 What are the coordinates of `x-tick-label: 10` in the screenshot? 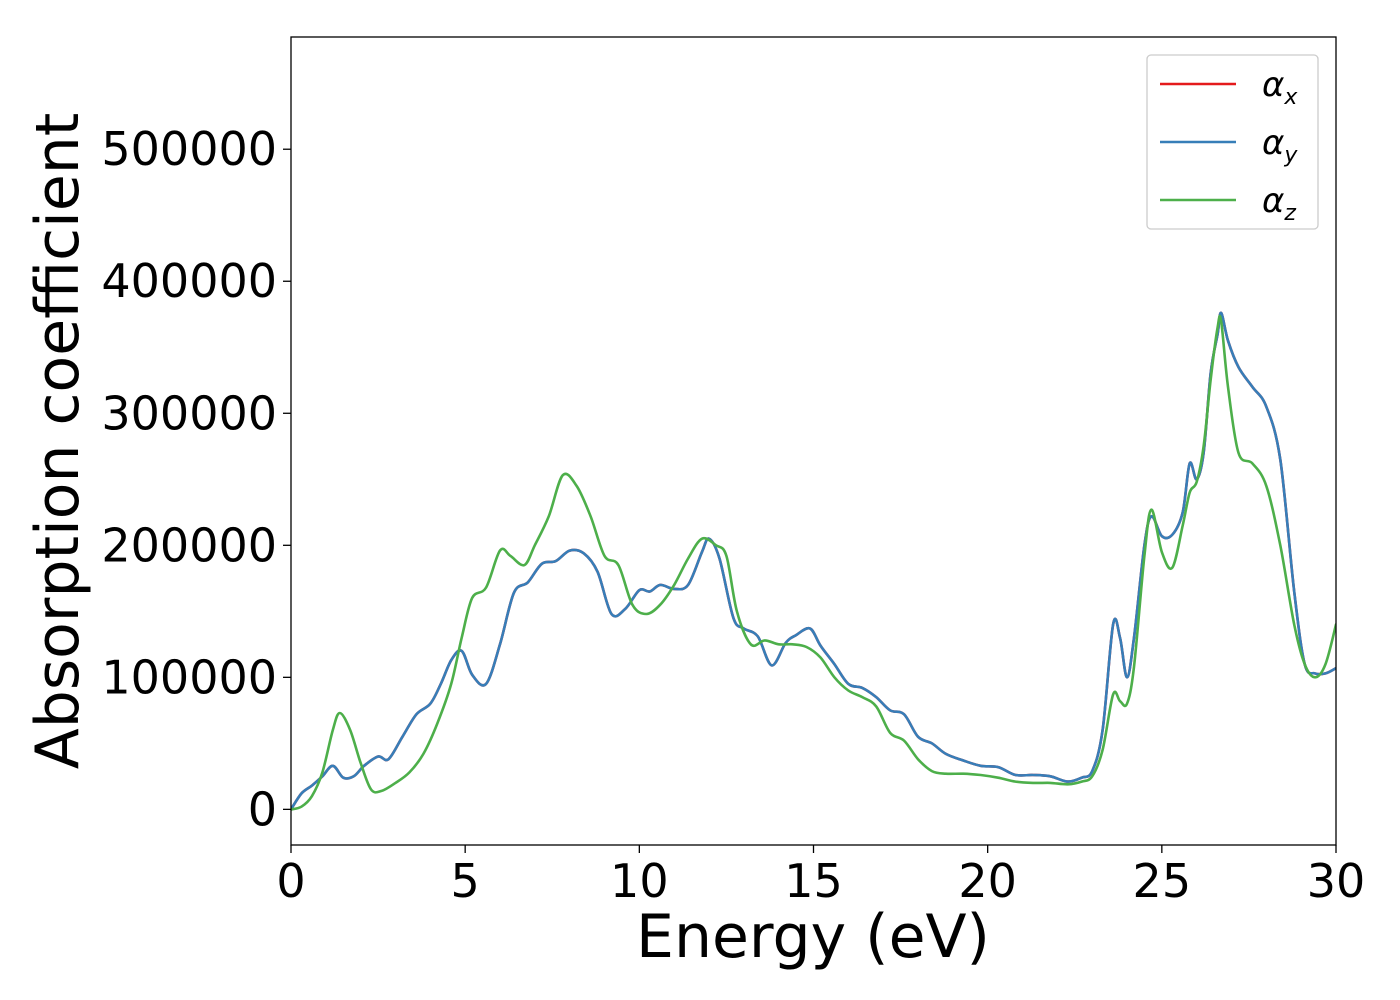 It's located at (639, 881).